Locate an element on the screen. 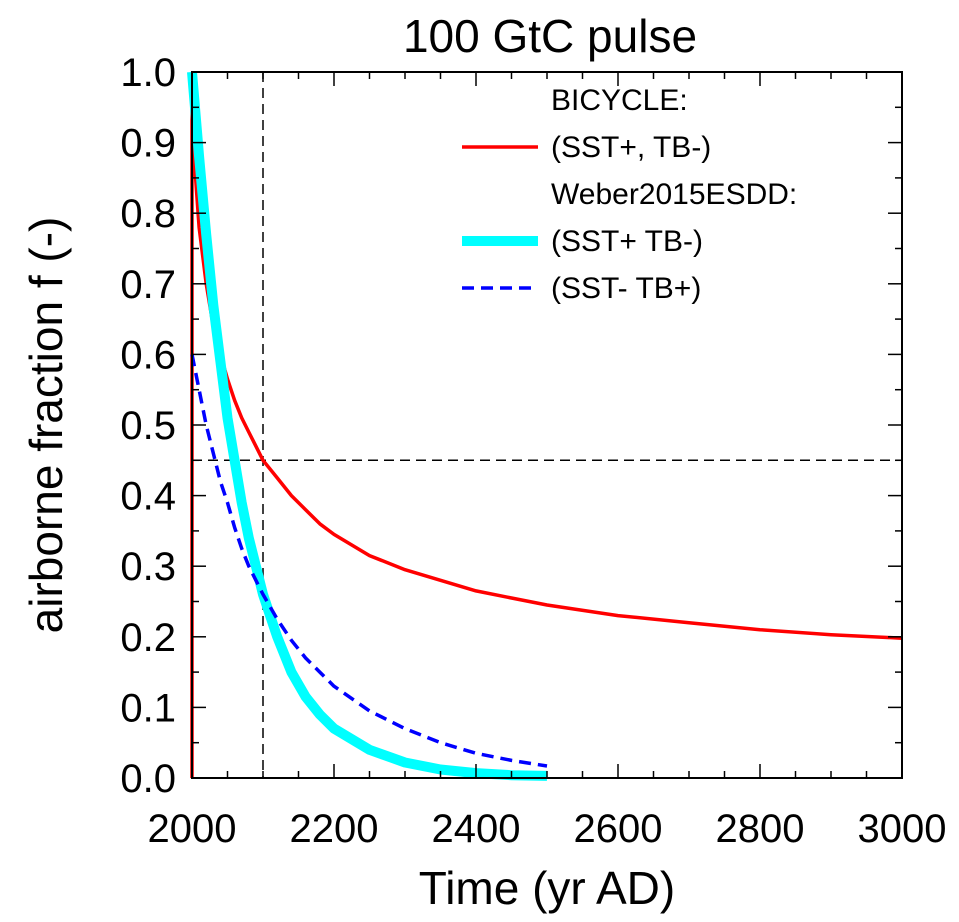 This screenshot has height=922, width=959. y-axis-label: airborne fraction f (-) is located at coordinates (46, 425).